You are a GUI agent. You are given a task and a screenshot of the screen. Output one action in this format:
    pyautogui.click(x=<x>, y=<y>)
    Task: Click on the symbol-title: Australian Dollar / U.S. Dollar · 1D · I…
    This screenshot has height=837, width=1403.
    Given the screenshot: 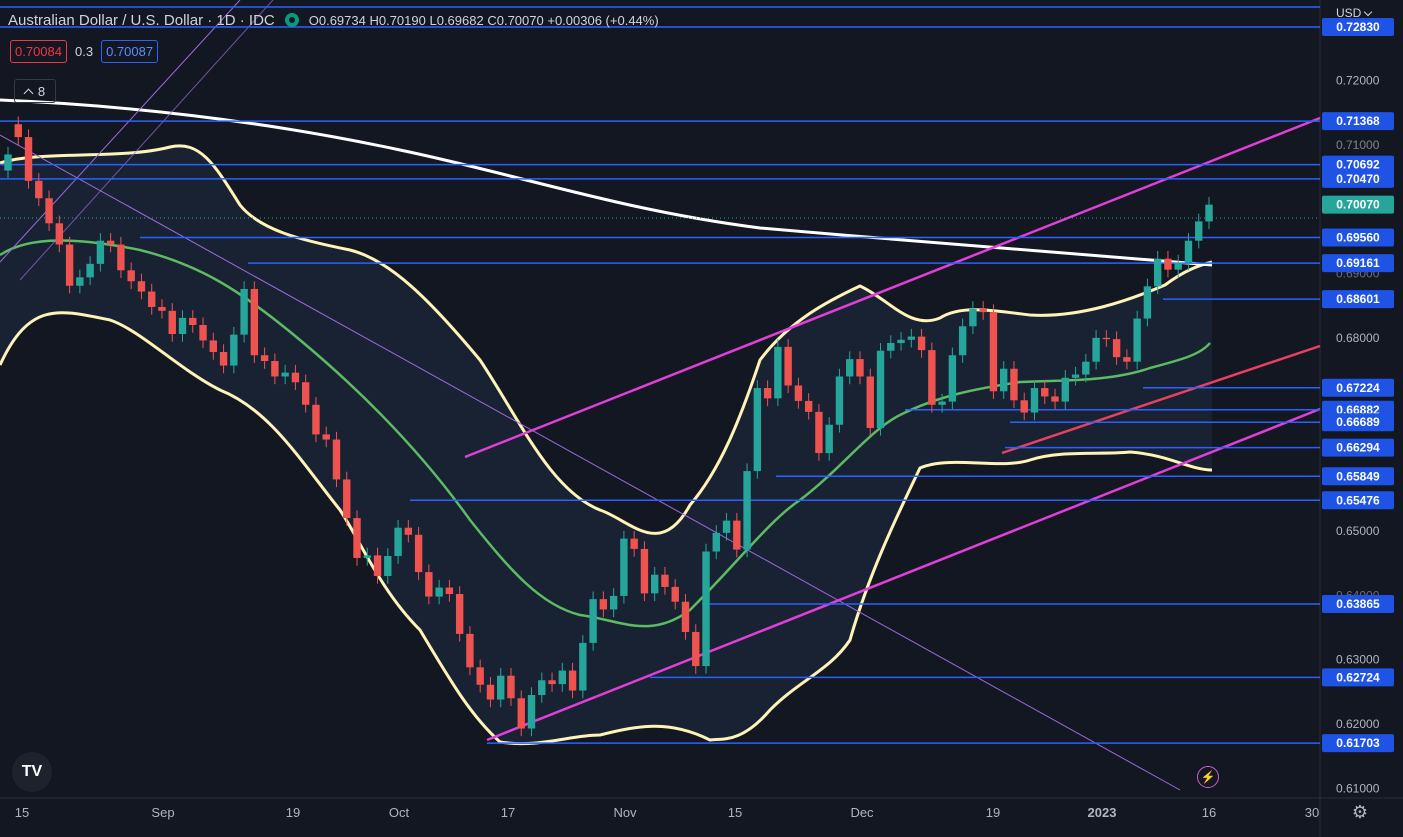 What is the action you would take?
    pyautogui.click(x=141, y=20)
    